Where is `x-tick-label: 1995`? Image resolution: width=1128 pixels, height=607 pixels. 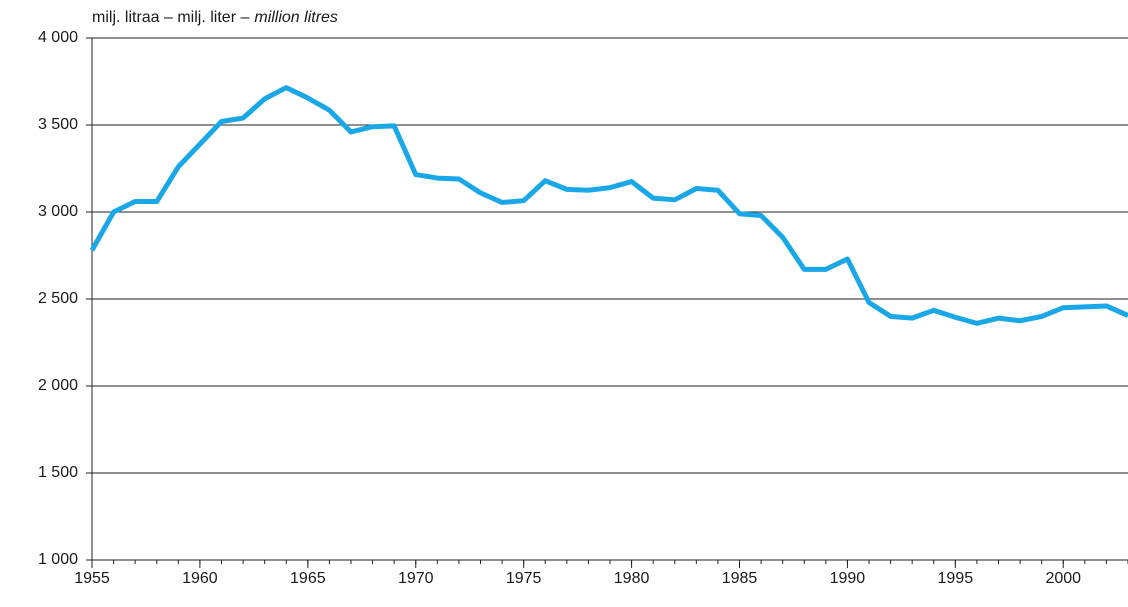 x-tick-label: 1995 is located at coordinates (956, 578).